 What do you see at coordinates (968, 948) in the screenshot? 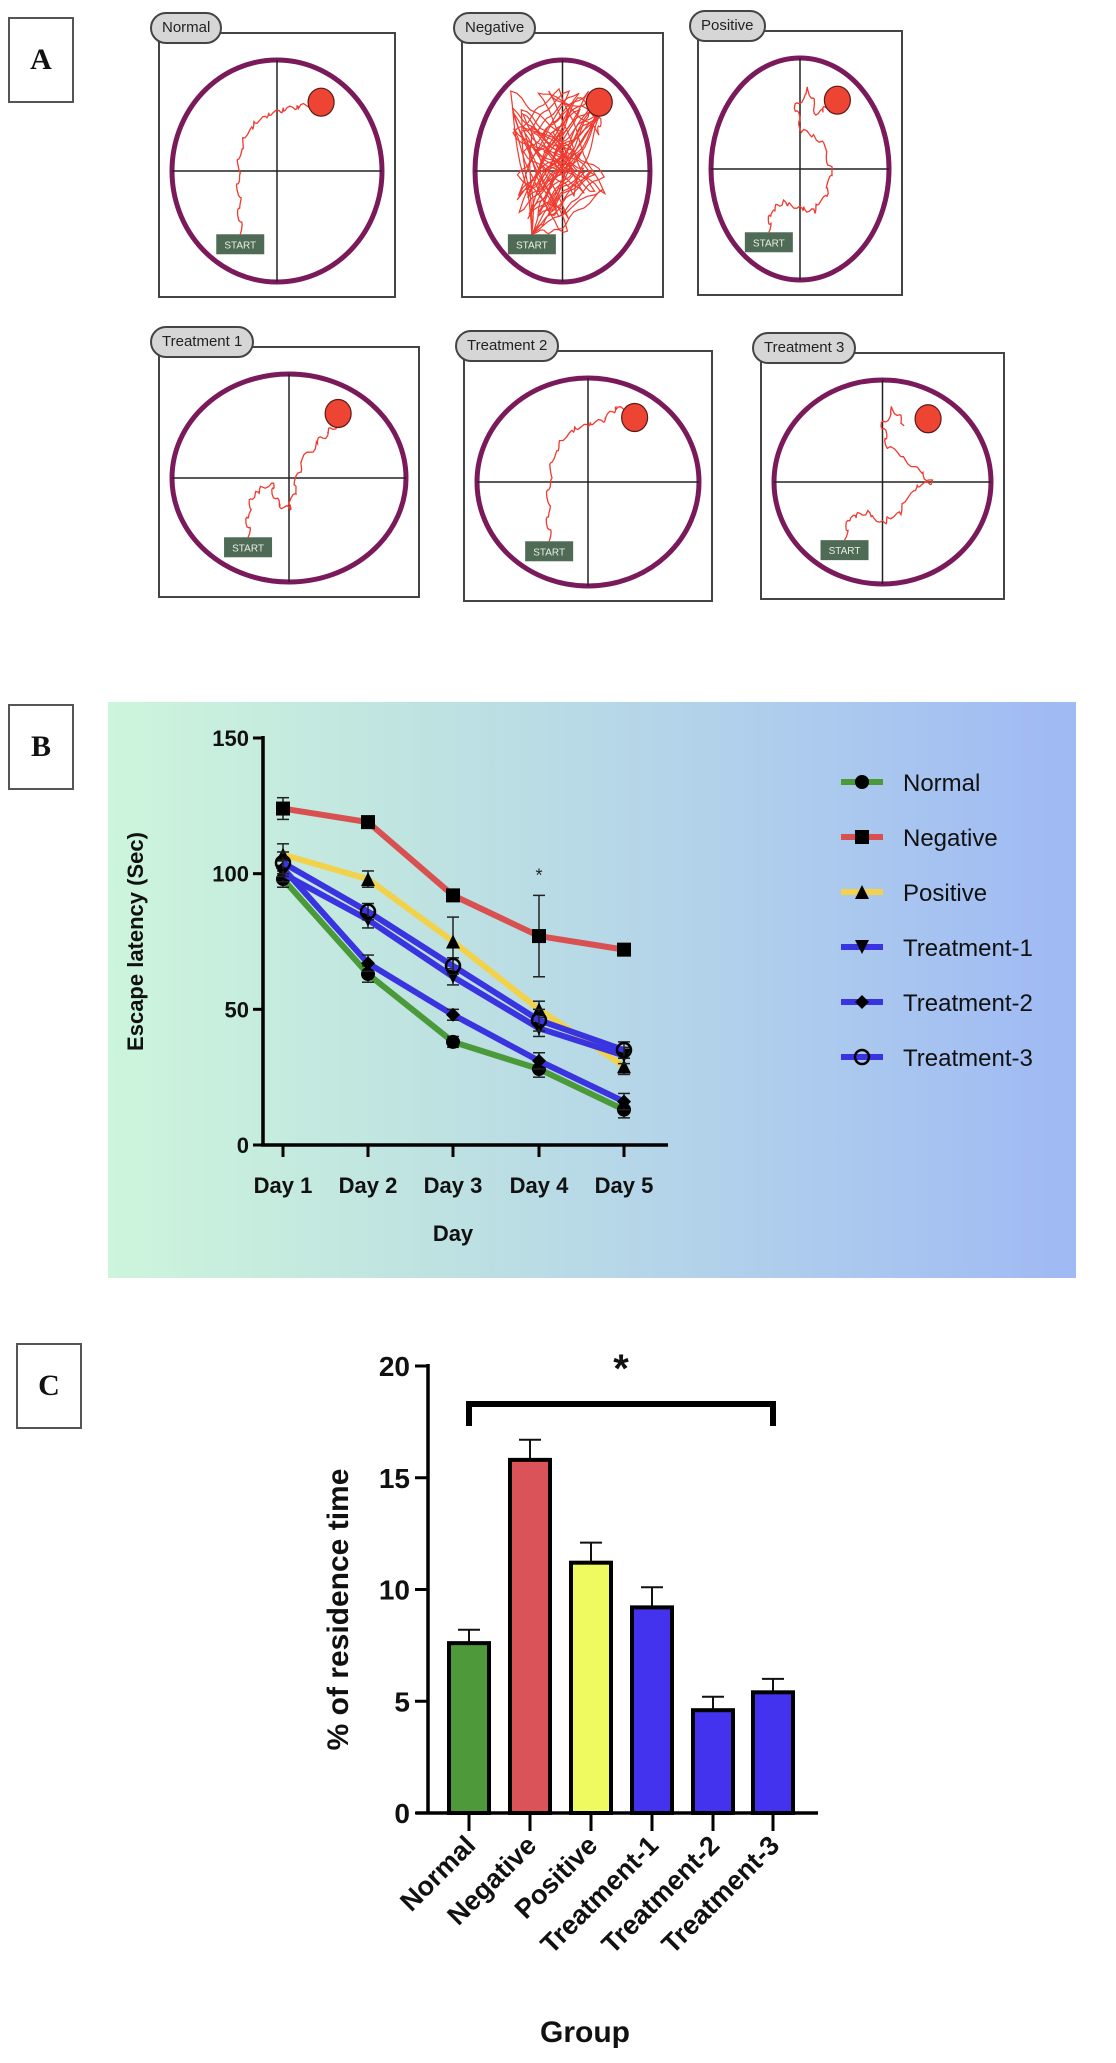
I see `legend-label: Treatment-1` at bounding box center [968, 948].